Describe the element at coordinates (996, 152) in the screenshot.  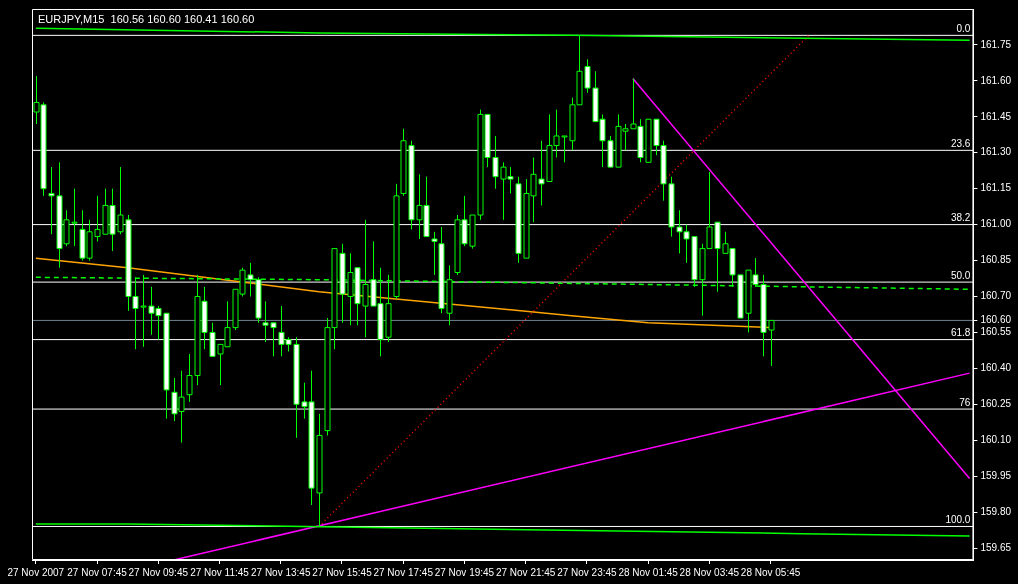
I see `y-tick-label: 161.30` at that location.